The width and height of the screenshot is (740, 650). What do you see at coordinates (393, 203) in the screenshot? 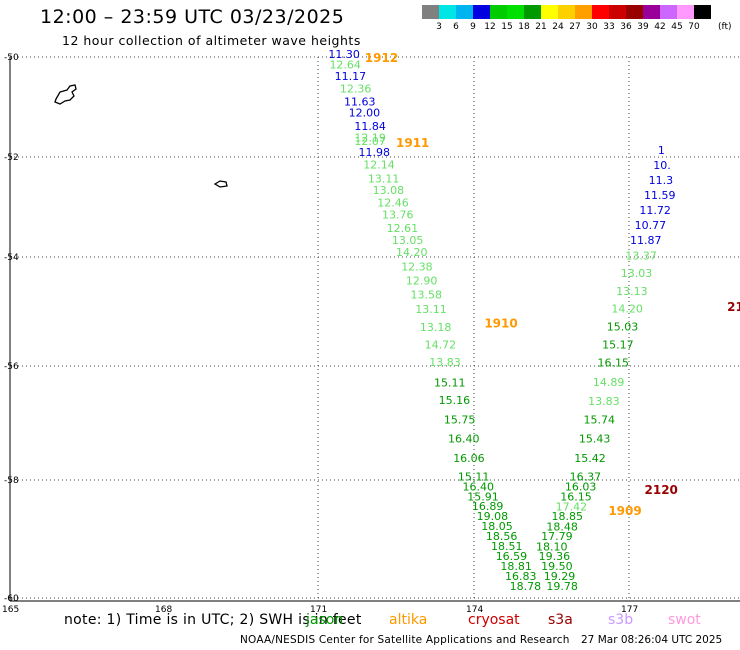
I see `swh-value: 12.46` at bounding box center [393, 203].